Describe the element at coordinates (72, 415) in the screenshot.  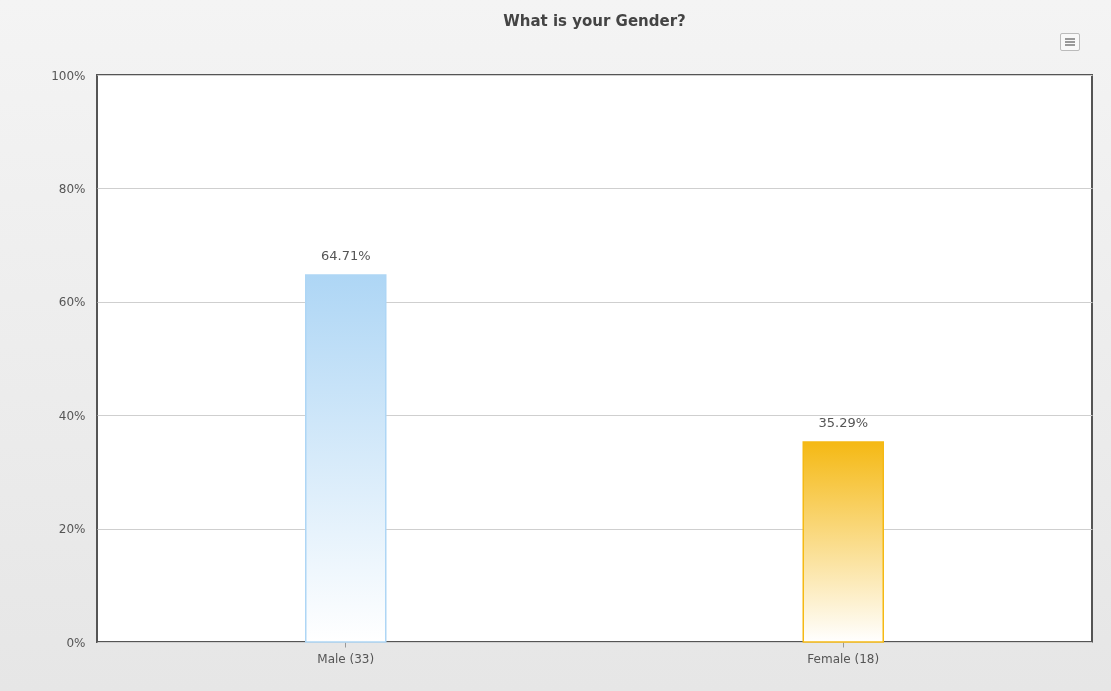
I see `y-tick-label: 40%` at that location.